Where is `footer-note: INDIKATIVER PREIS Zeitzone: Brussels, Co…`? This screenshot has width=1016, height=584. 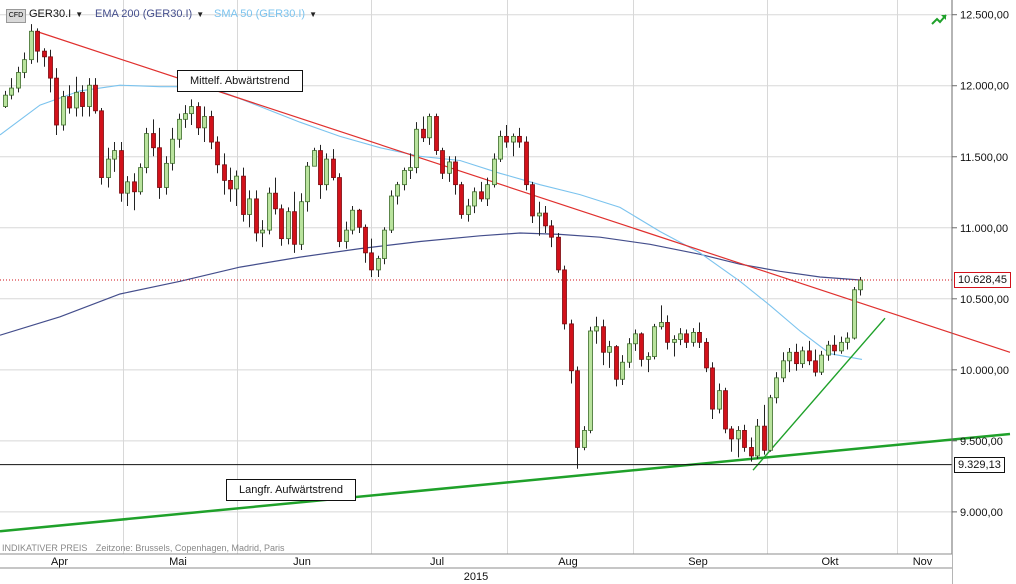
footer-note: INDIKATIVER PREIS Zeitzone: Brussels, Co… is located at coordinates (143, 548).